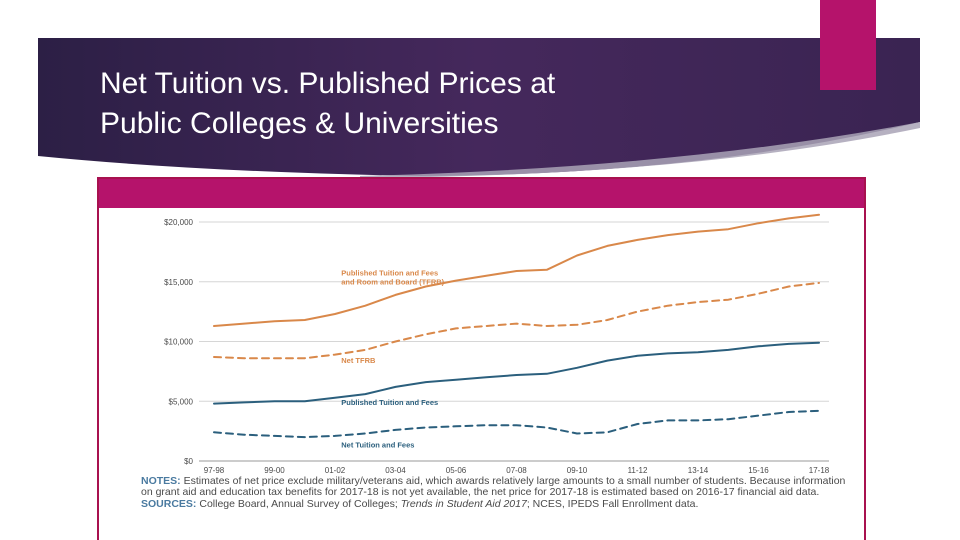 This screenshot has height=540, width=960. What do you see at coordinates (612, 504) in the screenshot?
I see `sources-text-2: ; NCES, IPEDS Fall Enrollment data.` at bounding box center [612, 504].